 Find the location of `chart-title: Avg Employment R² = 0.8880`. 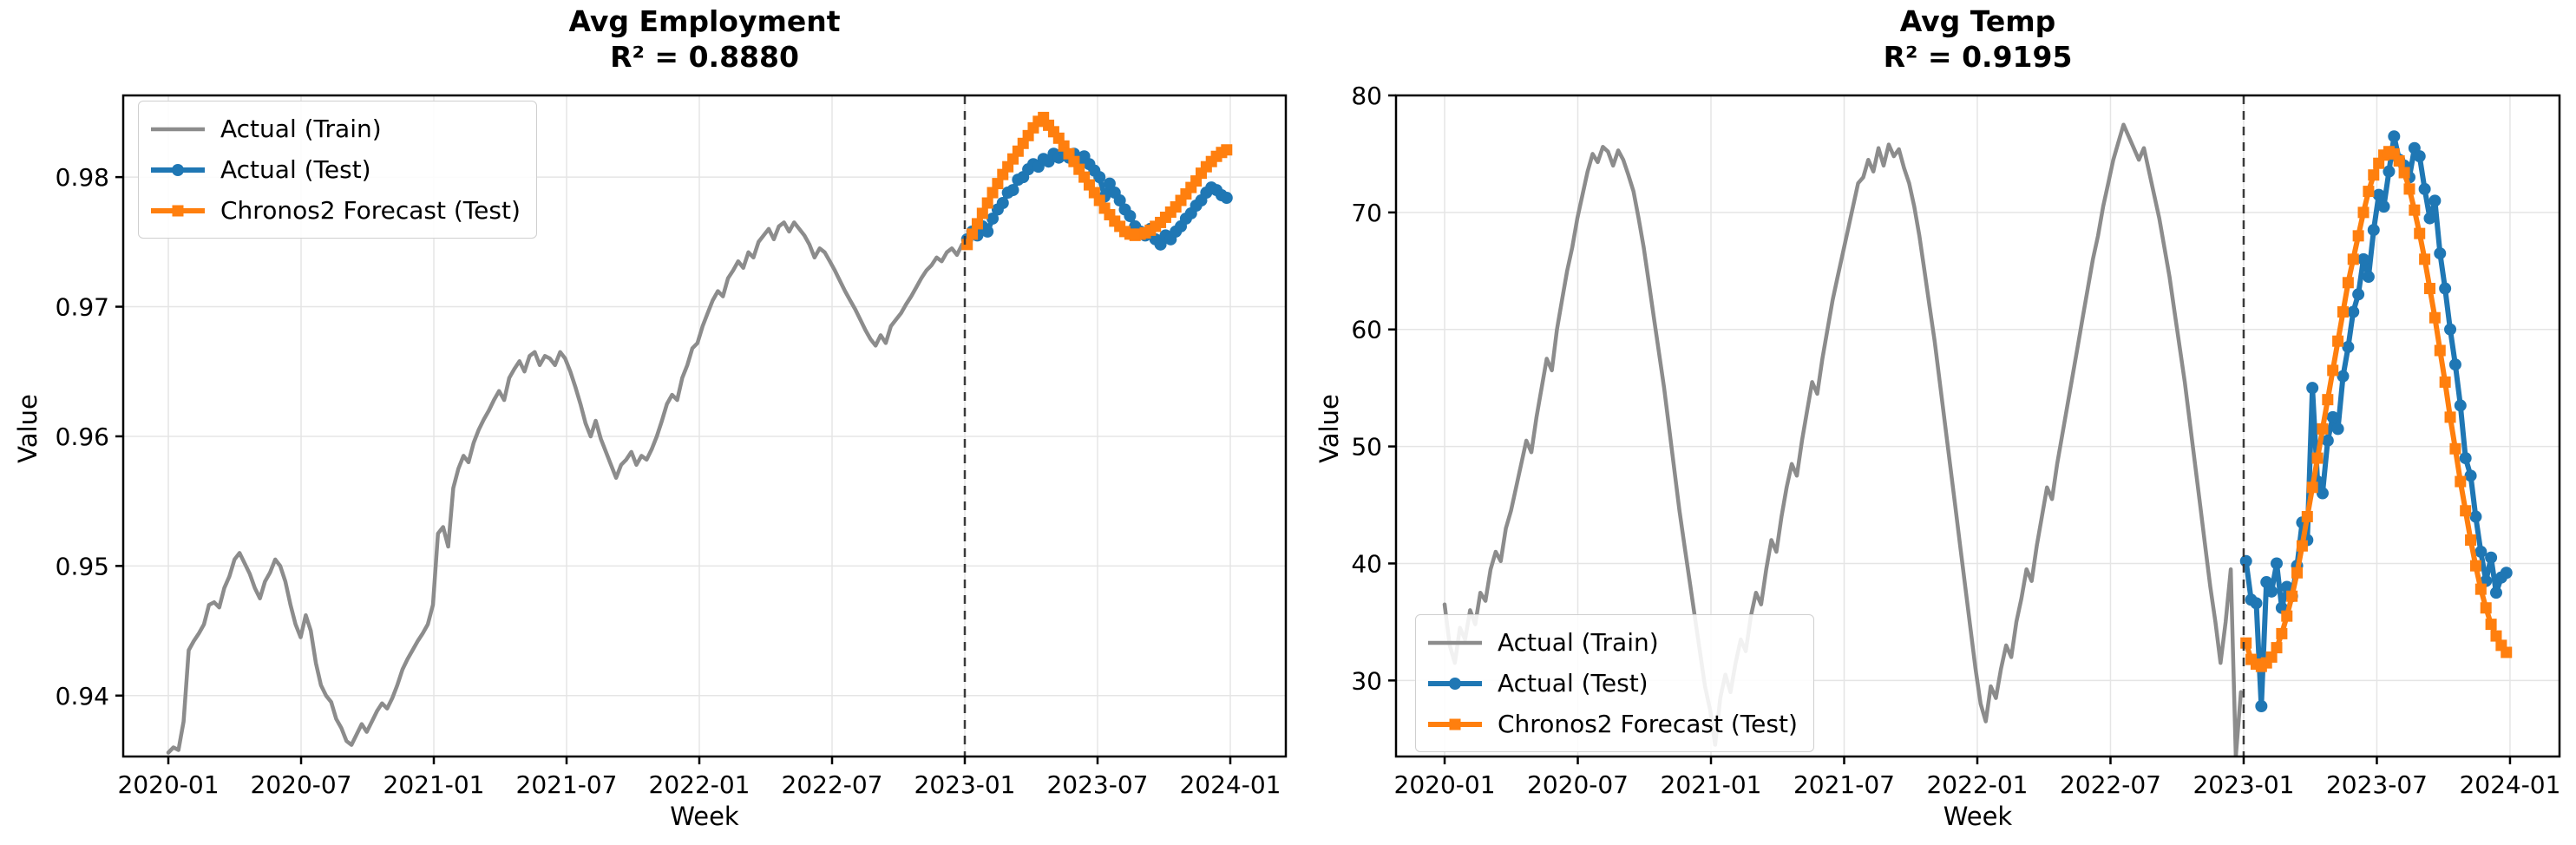

chart-title: Avg Employment R² = 0.8880 is located at coordinates (704, 39).